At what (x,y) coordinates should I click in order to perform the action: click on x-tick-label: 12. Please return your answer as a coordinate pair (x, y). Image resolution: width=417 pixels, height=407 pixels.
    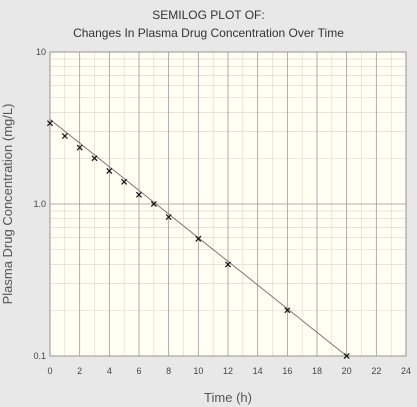
    Looking at the image, I should click on (228, 371).